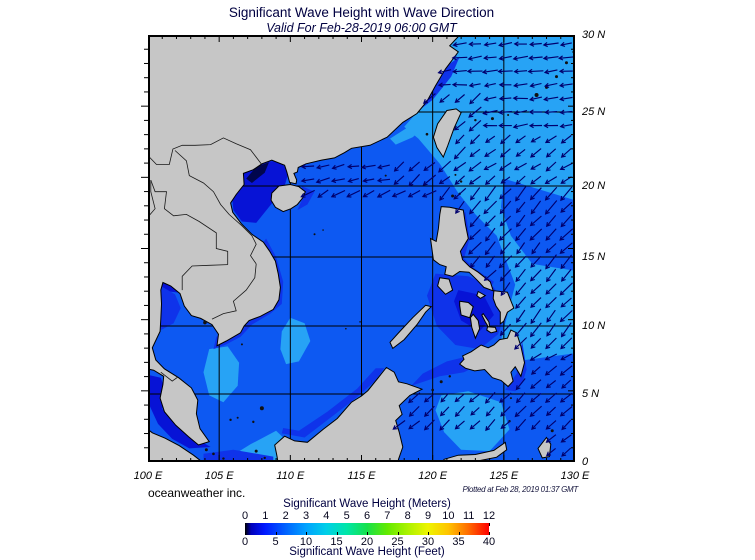 The width and height of the screenshot is (755, 560). Describe the element at coordinates (594, 112) in the screenshot. I see `lat-label-25N: 25 N` at that location.